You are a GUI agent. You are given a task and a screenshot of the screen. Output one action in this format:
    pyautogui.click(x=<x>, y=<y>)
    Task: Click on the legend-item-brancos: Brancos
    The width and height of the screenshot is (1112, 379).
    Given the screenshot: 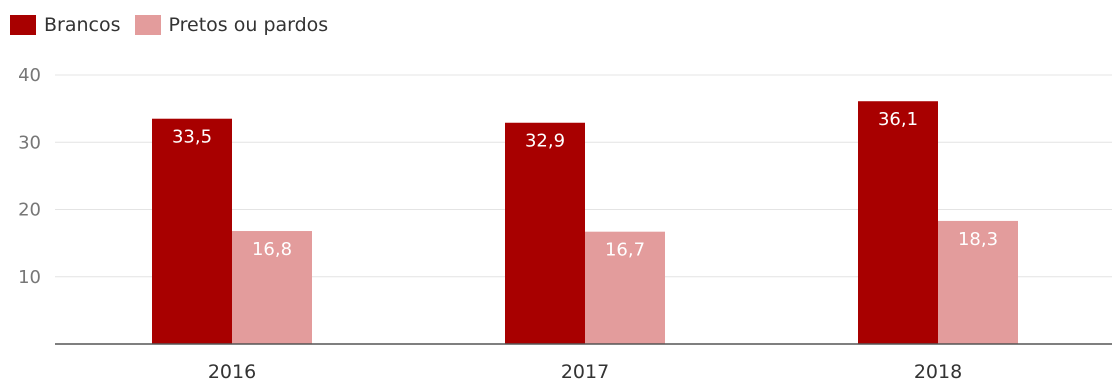 What is the action you would take?
    pyautogui.click(x=65, y=25)
    